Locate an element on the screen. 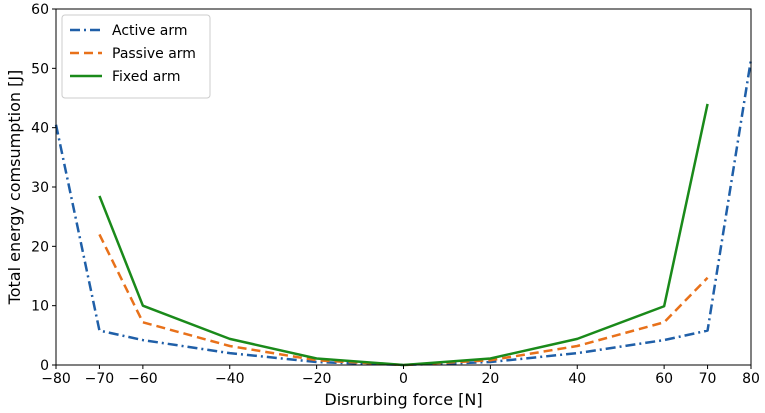  y-tick-label: 30 is located at coordinates (40, 188).